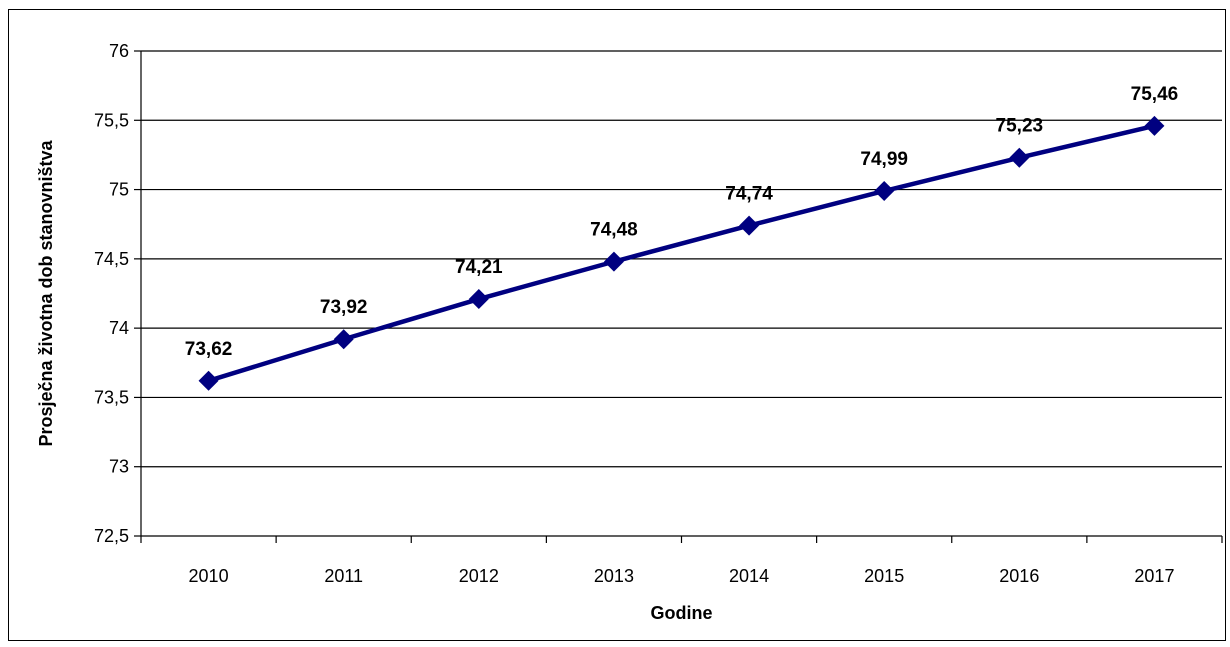 The height and width of the screenshot is (647, 1230). I want to click on data-label: 73,92, so click(344, 307).